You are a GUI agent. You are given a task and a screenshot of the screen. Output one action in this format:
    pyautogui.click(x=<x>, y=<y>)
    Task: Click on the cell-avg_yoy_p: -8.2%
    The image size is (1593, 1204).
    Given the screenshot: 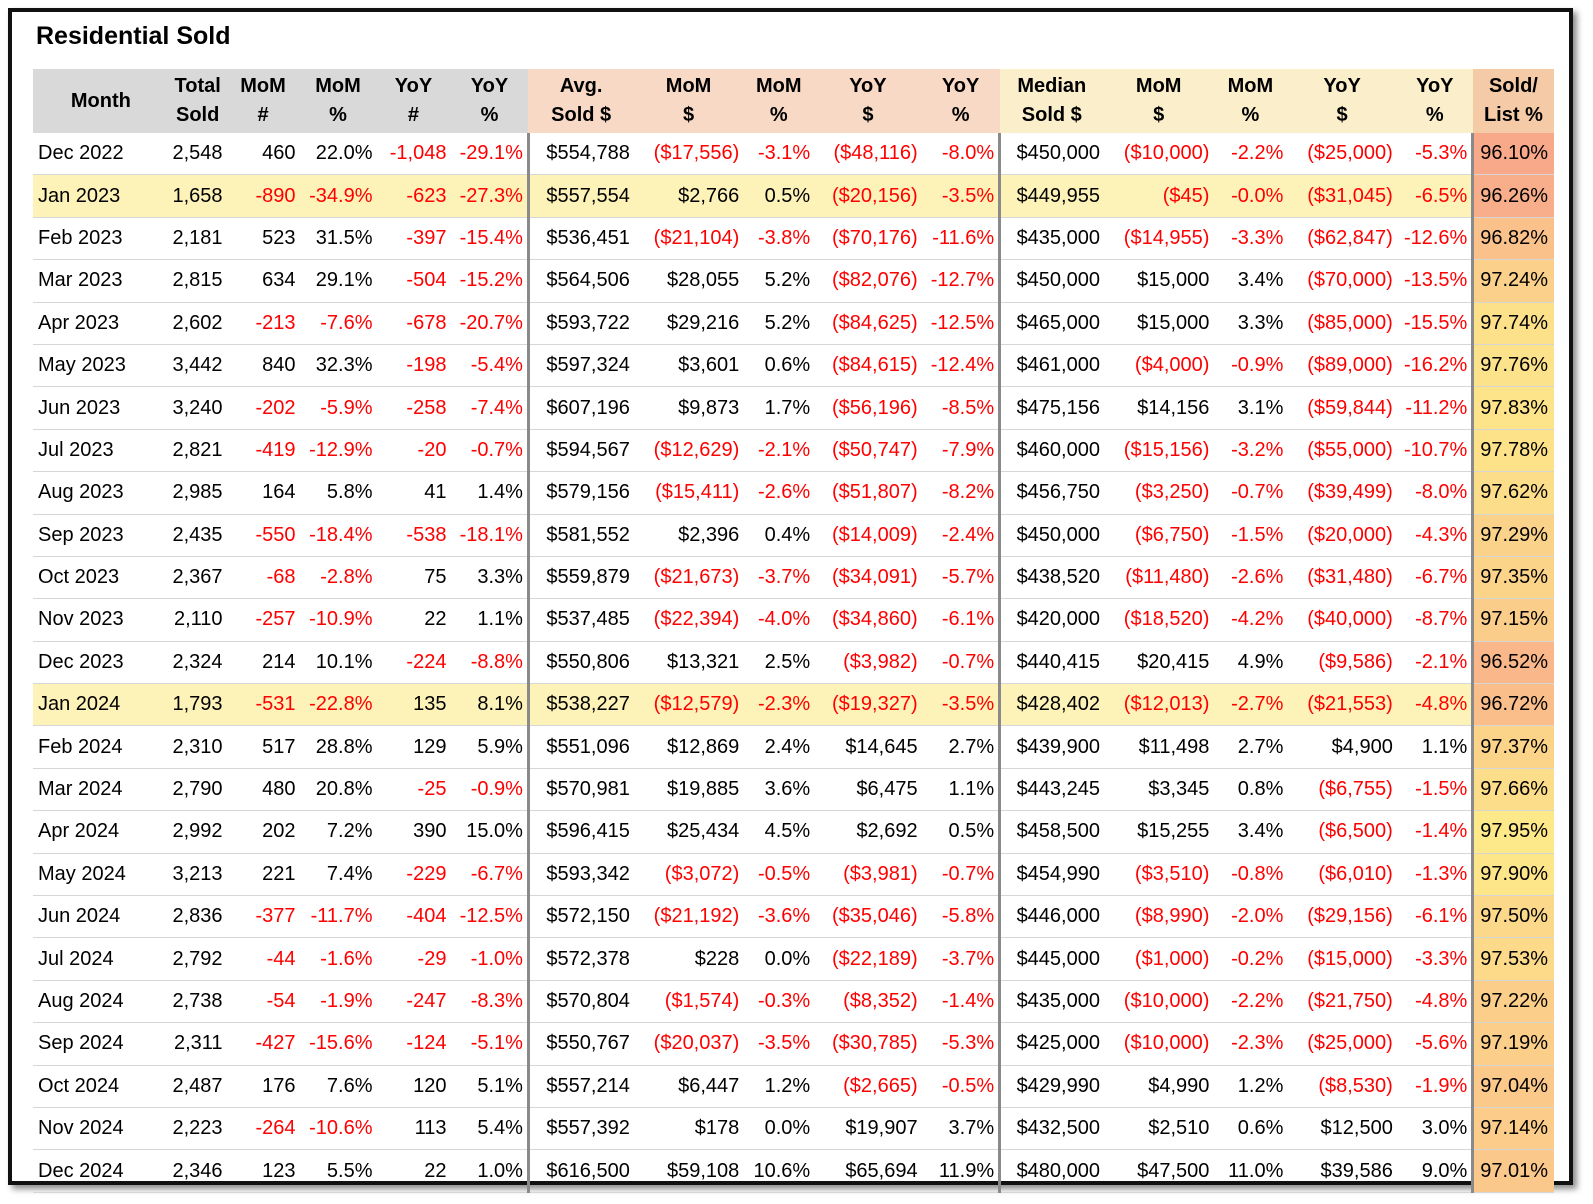 What is the action you would take?
    pyautogui.click(x=960, y=493)
    